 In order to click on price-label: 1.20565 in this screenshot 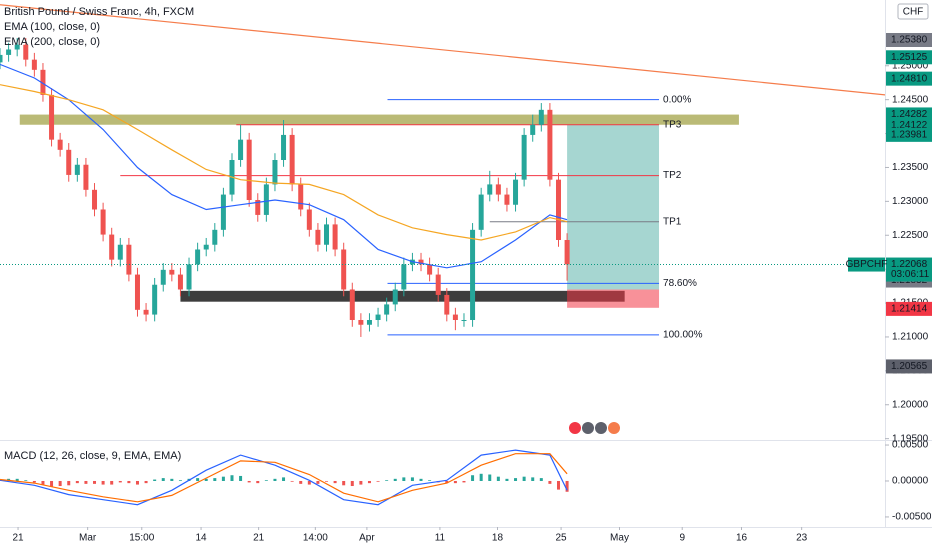, I will do `click(909, 366)`.